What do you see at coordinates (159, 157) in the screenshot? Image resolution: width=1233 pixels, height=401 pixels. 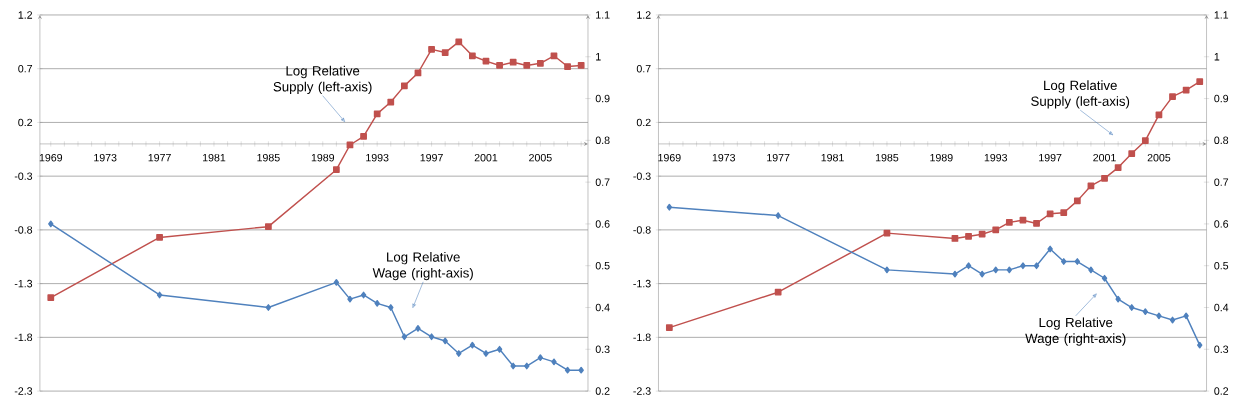 I see `x-tick-label: 1977` at bounding box center [159, 157].